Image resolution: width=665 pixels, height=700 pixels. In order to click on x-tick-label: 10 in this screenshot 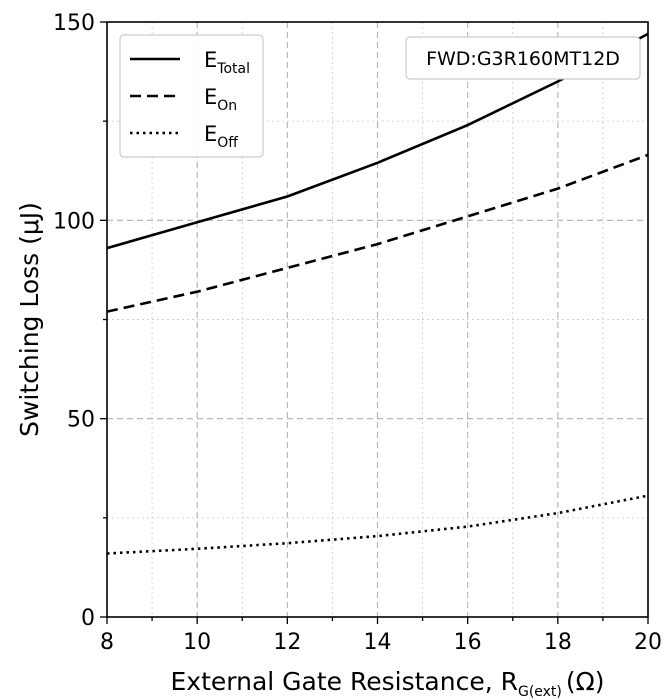, I will do `click(197, 642)`.